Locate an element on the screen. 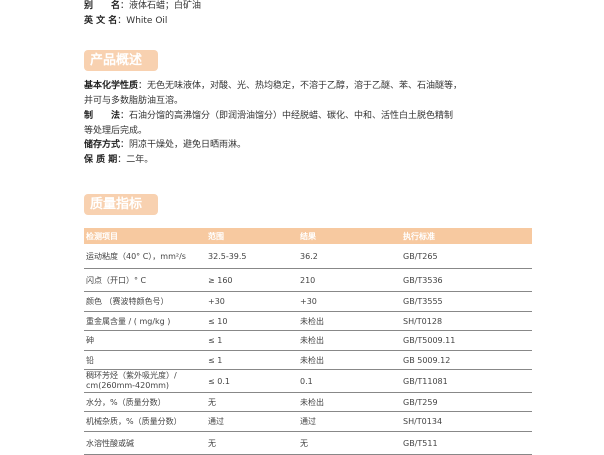  method-line-2: 等处理后完成。 is located at coordinates (116, 131).